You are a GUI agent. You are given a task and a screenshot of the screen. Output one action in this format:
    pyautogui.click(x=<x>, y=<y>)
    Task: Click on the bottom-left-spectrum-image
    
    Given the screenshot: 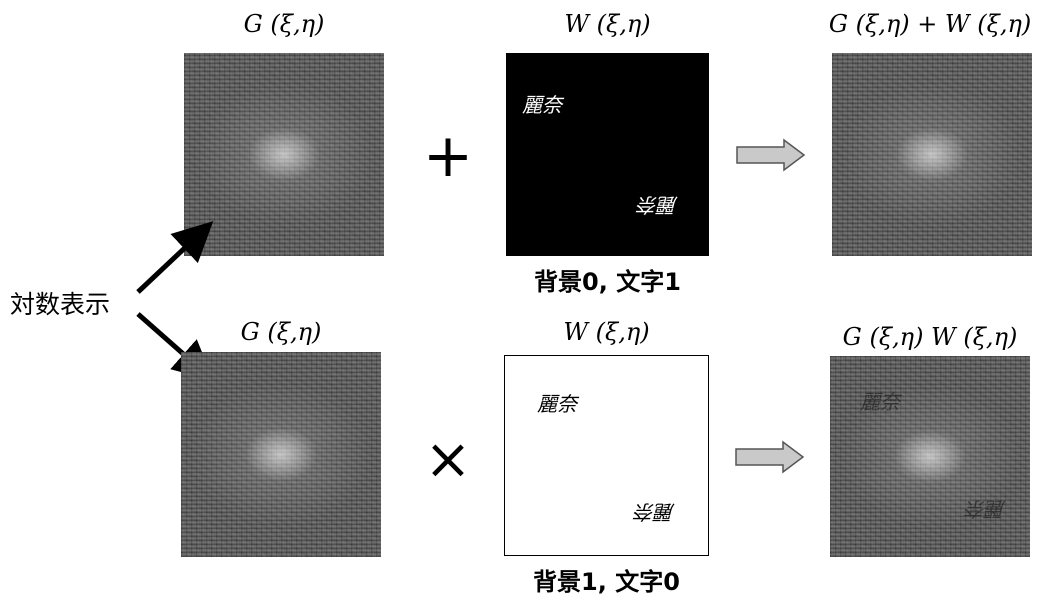 What is the action you would take?
    pyautogui.click(x=281, y=454)
    